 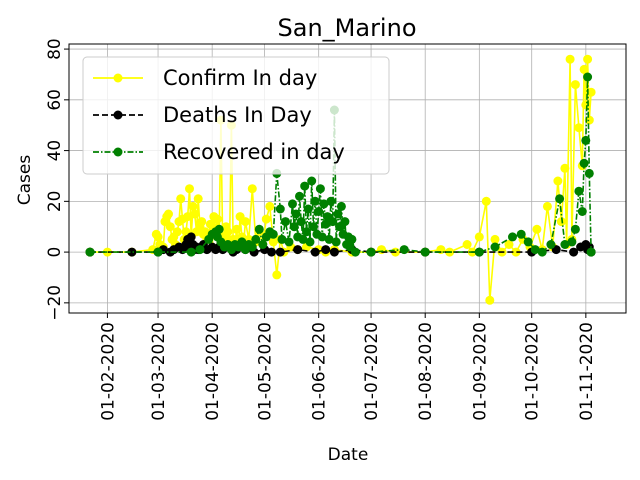 I want to click on y-tick-label: 40, so click(x=55, y=151).